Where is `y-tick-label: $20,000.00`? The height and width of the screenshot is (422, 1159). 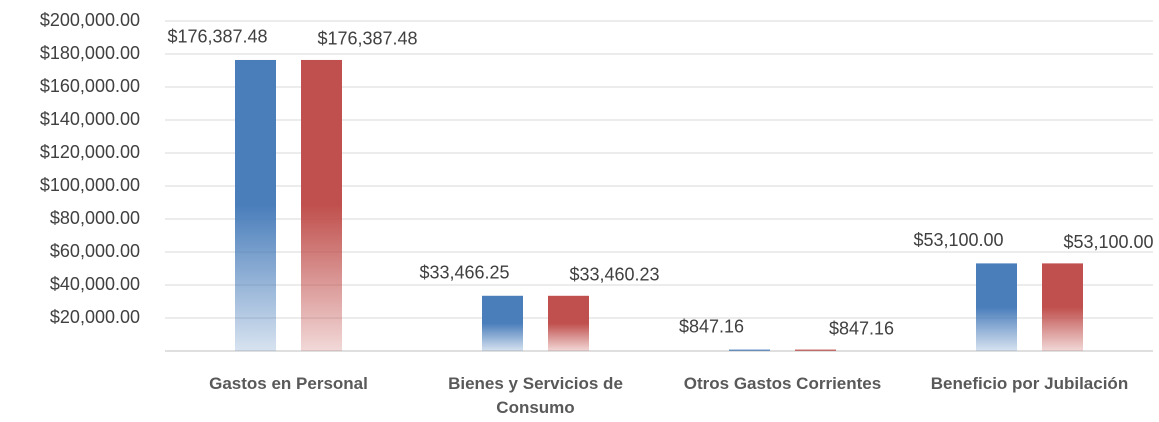
y-tick-label: $20,000.00 is located at coordinates (95, 317).